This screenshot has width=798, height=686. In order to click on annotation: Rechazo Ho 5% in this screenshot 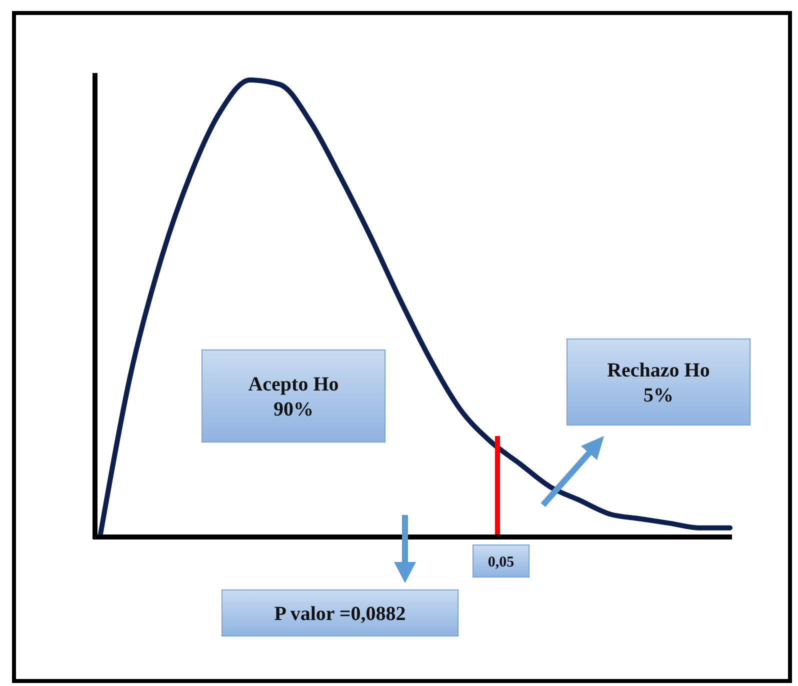, I will do `click(658, 383)`.